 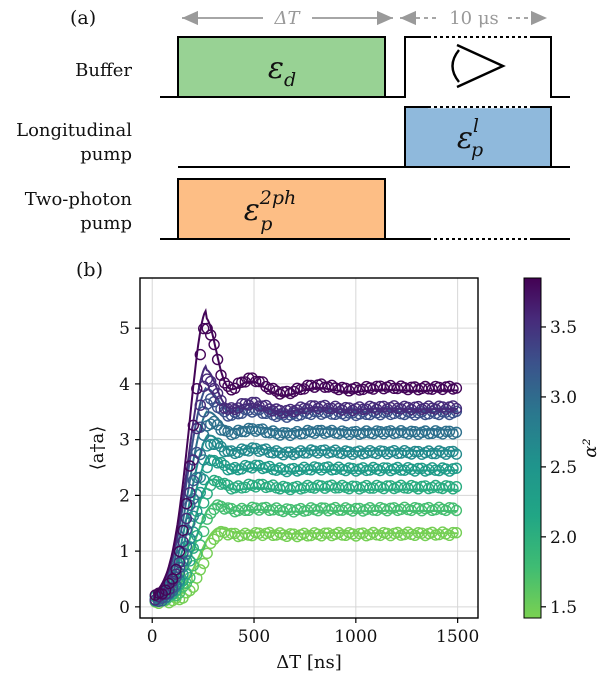 What do you see at coordinates (97, 448) in the screenshot?
I see `y-axis-label: ⟨a†a⟩` at bounding box center [97, 448].